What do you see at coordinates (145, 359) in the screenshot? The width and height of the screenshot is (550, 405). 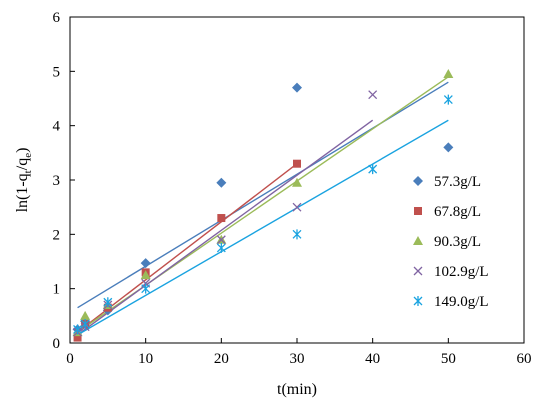 I see `x-tick-label: 10` at bounding box center [145, 359].